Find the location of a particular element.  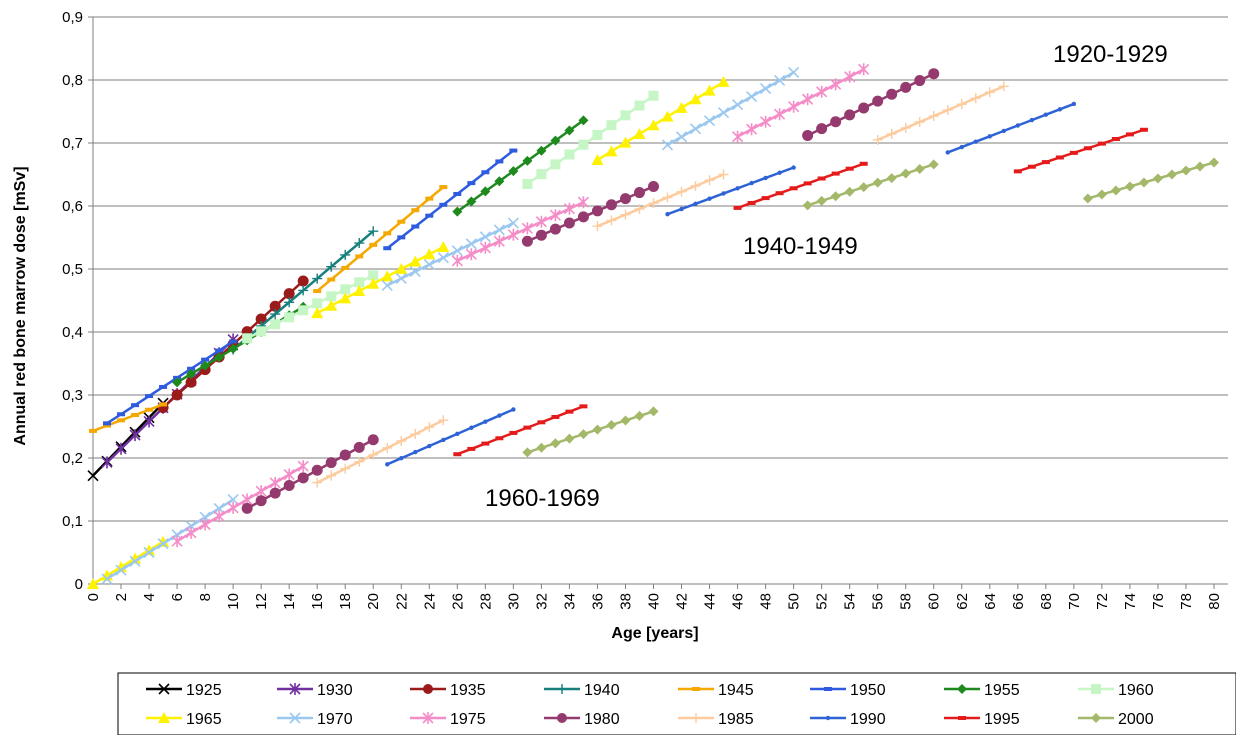

x-tick-label: 26 is located at coordinates (457, 601).